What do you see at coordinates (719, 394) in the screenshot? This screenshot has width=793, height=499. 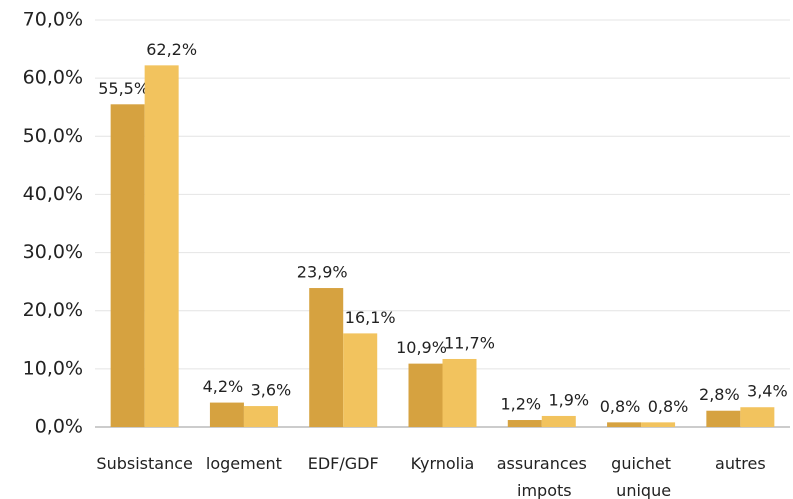 I see `value-label: 2,8%` at bounding box center [719, 394].